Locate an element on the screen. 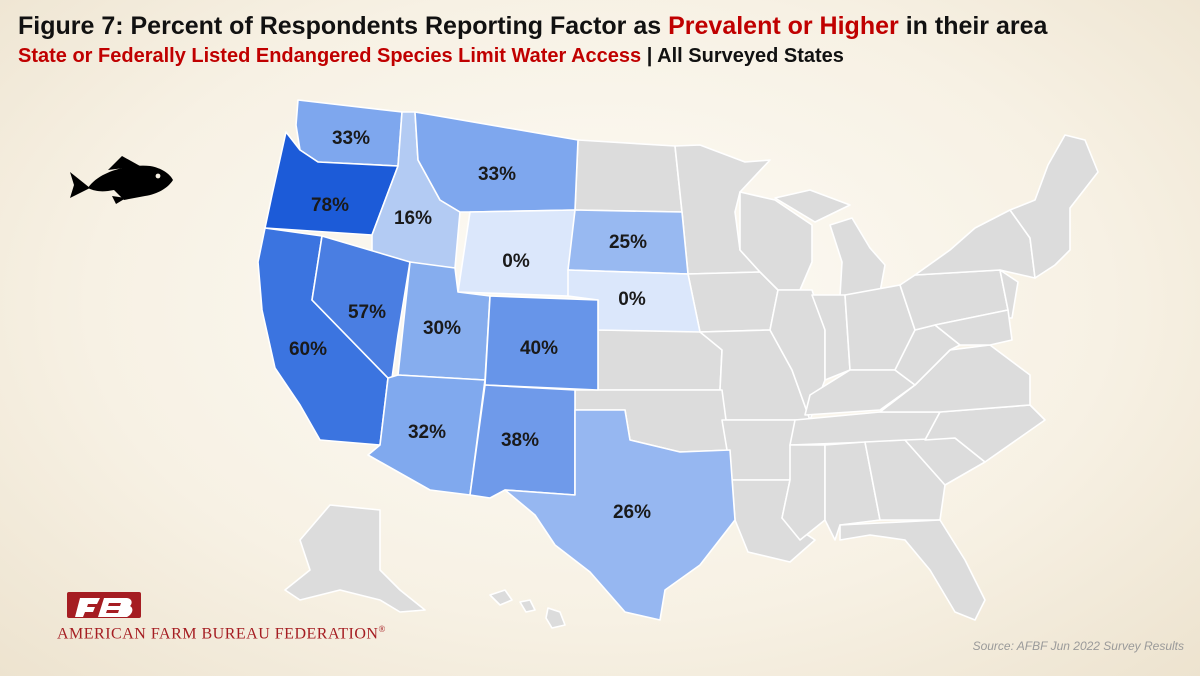  value-label-nebraska: 0% is located at coordinates (632, 299).